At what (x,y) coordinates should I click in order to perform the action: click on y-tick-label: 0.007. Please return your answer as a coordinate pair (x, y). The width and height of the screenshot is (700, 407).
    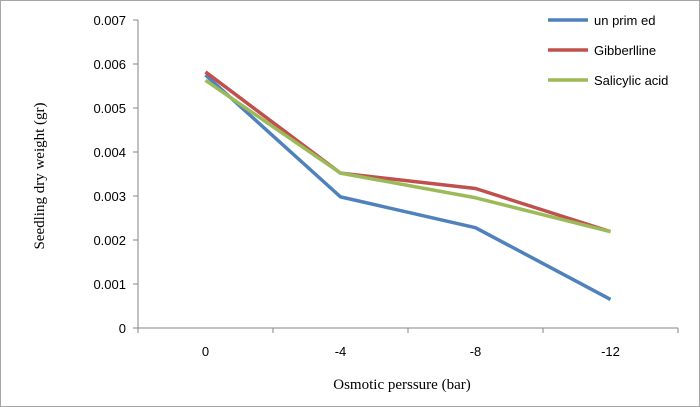
    Looking at the image, I should click on (109, 20).